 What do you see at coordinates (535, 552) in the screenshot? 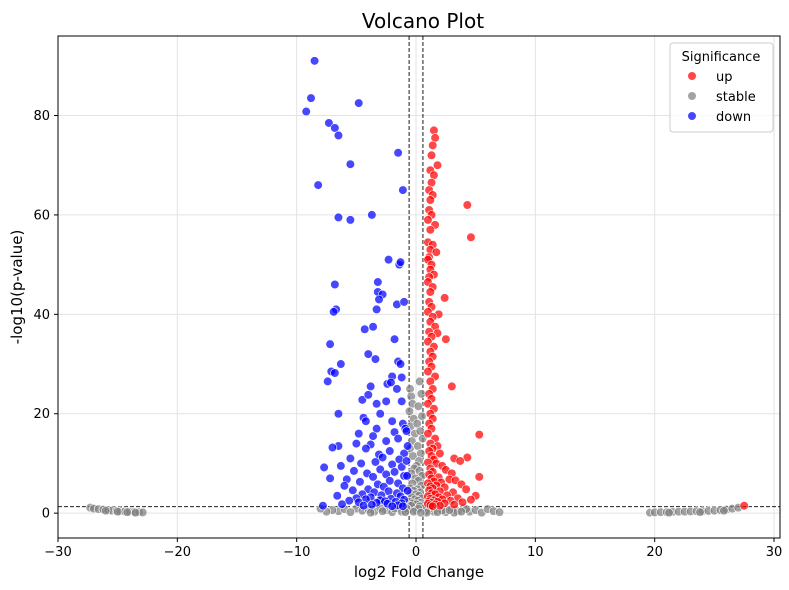
I see `x-tick-label: 10` at bounding box center [535, 552].